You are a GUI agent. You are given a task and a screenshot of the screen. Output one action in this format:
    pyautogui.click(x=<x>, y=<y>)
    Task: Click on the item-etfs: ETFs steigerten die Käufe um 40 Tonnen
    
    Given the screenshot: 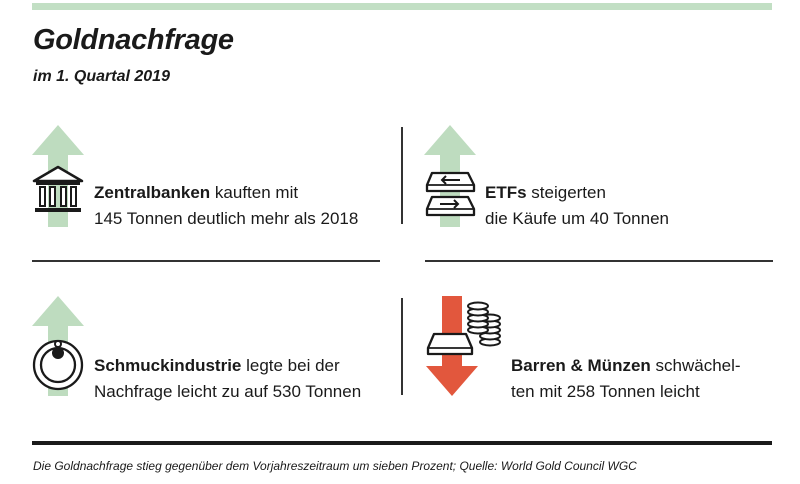 What is the action you would take?
    pyautogui.click(x=600, y=180)
    